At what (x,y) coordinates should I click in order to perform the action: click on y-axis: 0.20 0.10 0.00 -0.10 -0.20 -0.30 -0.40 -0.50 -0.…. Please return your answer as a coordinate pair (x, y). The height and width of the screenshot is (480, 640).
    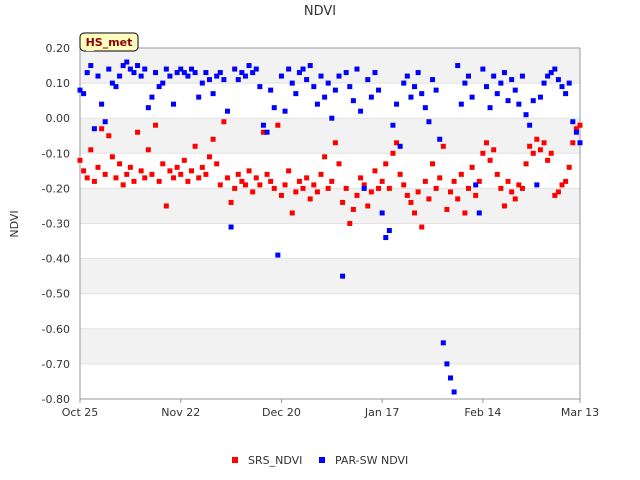
    Looking at the image, I should click on (56, 224).